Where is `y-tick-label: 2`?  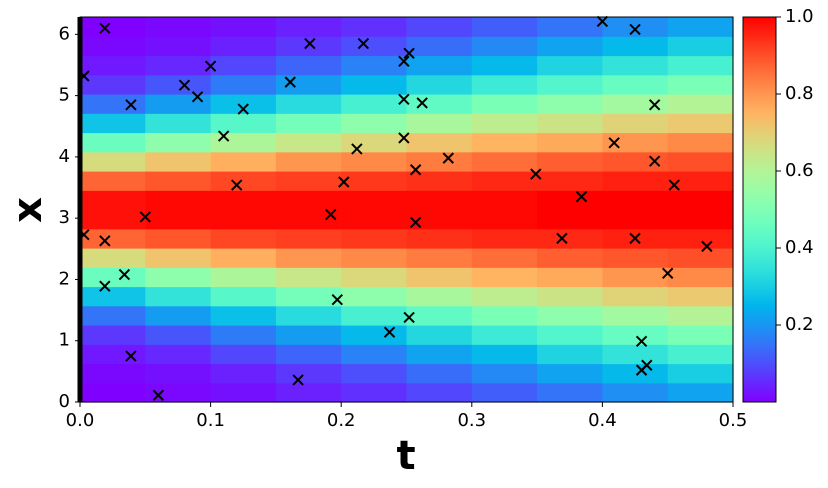
y-tick-label: 2 is located at coordinates (64, 278).